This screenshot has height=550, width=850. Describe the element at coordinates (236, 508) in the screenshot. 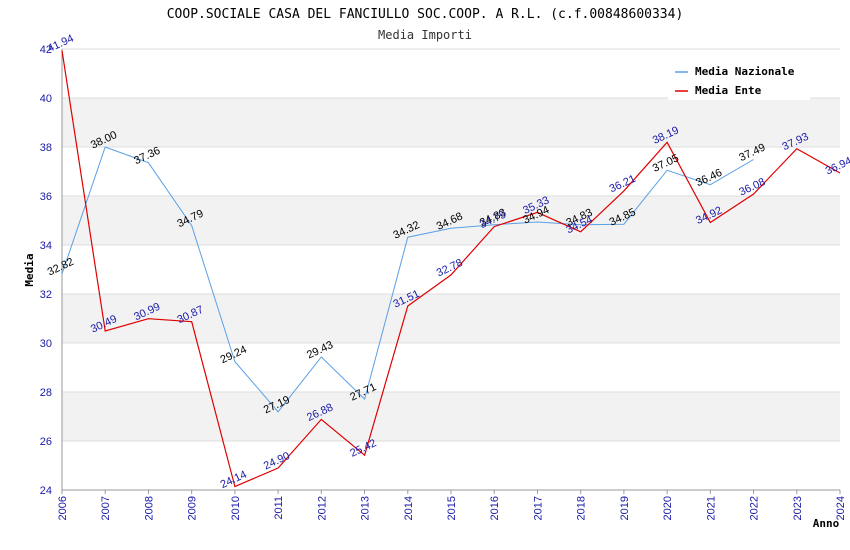

I see `x-tick-label: 2010` at that location.